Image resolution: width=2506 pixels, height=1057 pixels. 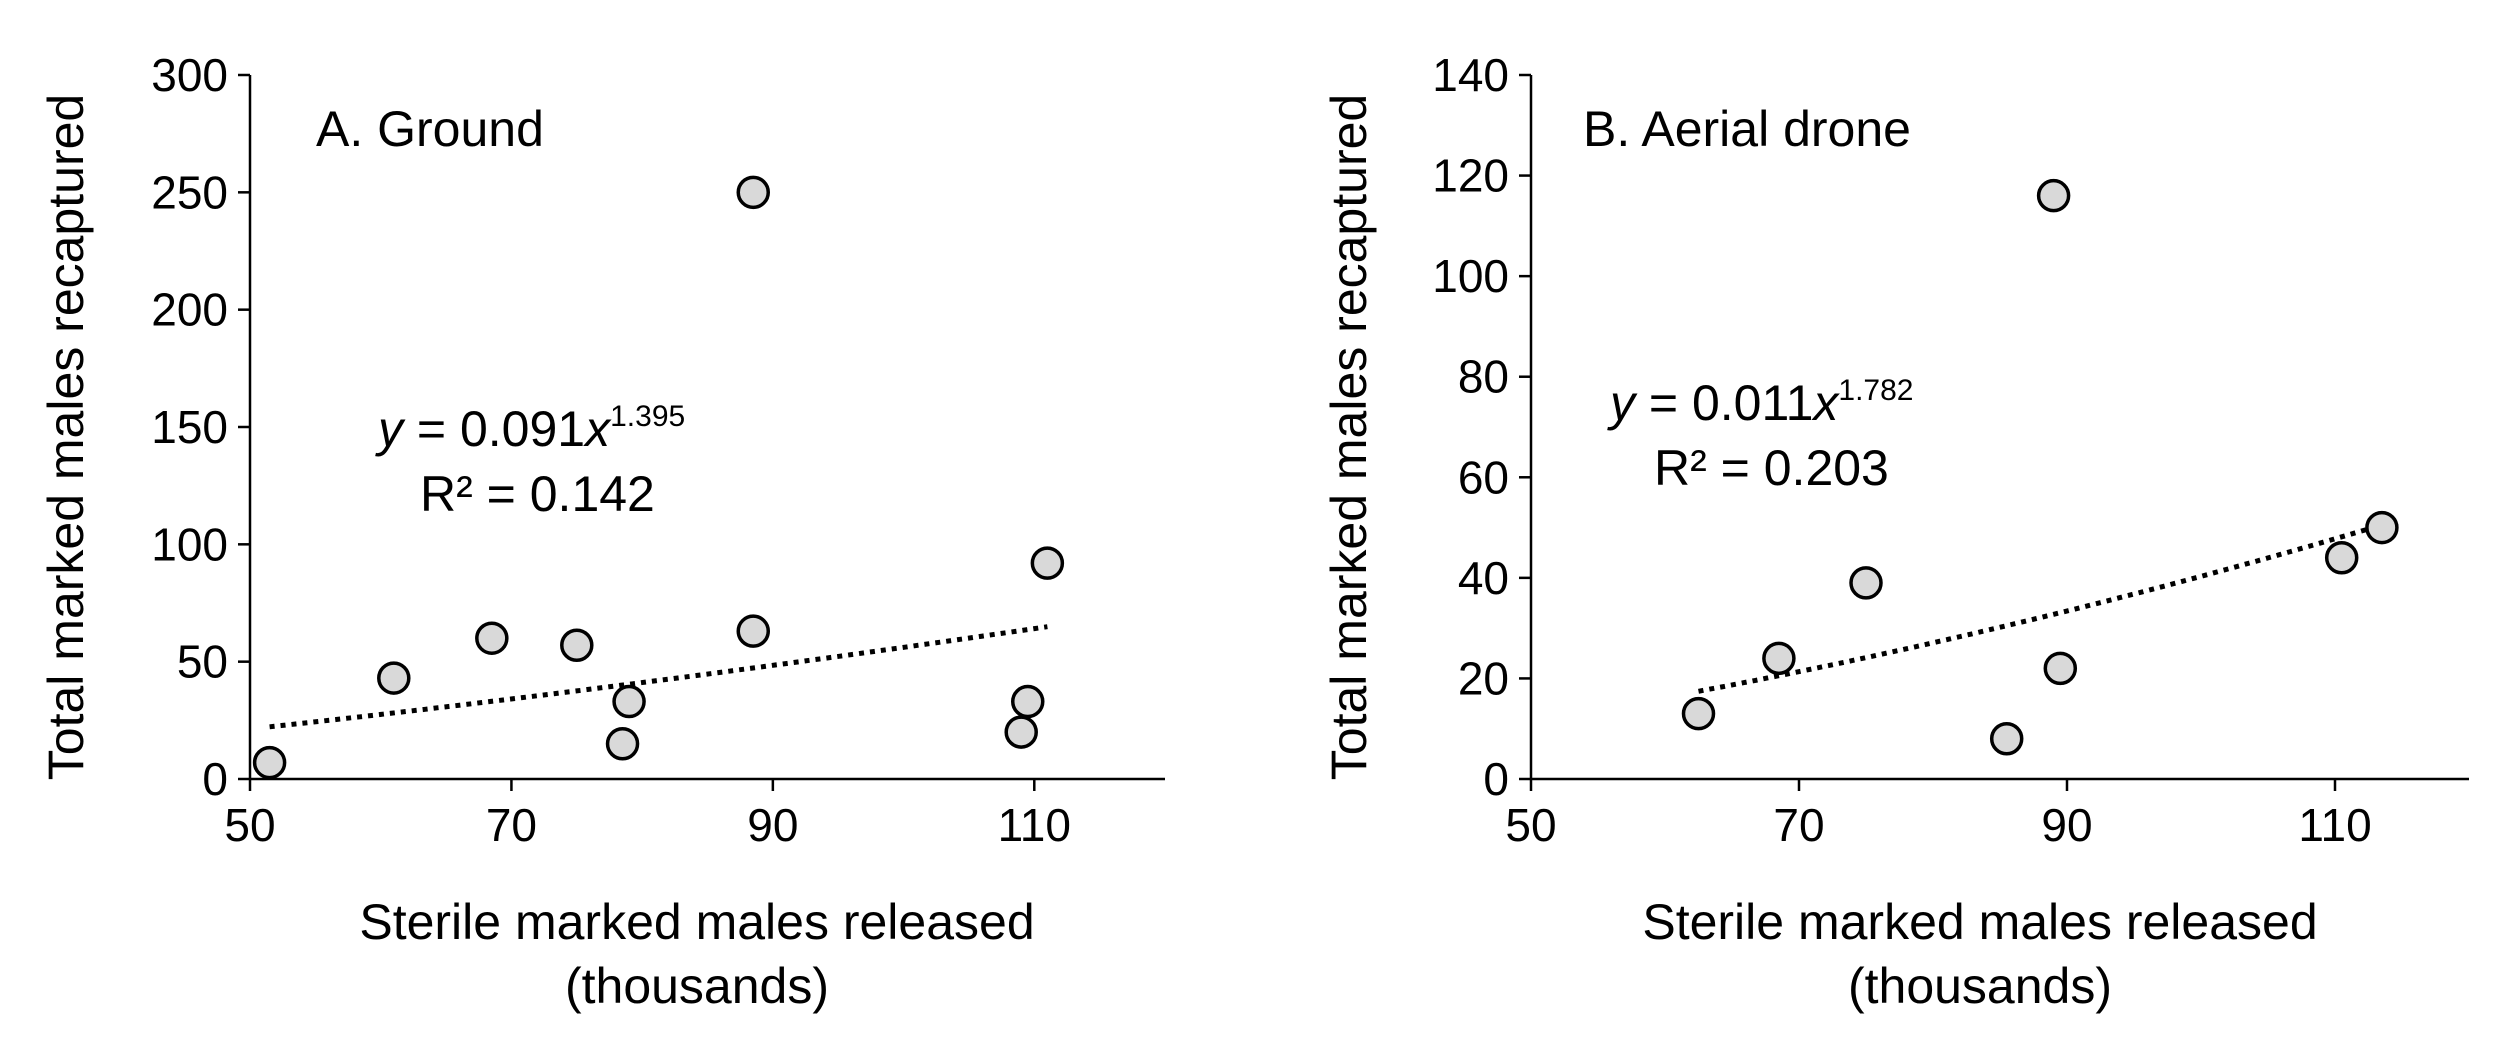 I want to click on y-tick-label-ground: 150, so click(x=189, y=427).